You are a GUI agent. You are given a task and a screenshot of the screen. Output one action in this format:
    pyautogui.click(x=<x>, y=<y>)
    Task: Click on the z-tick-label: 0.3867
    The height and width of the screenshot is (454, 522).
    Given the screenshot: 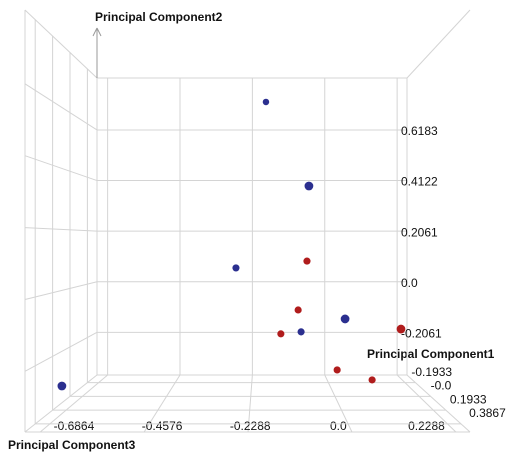 What is the action you would take?
    pyautogui.click(x=487, y=413)
    